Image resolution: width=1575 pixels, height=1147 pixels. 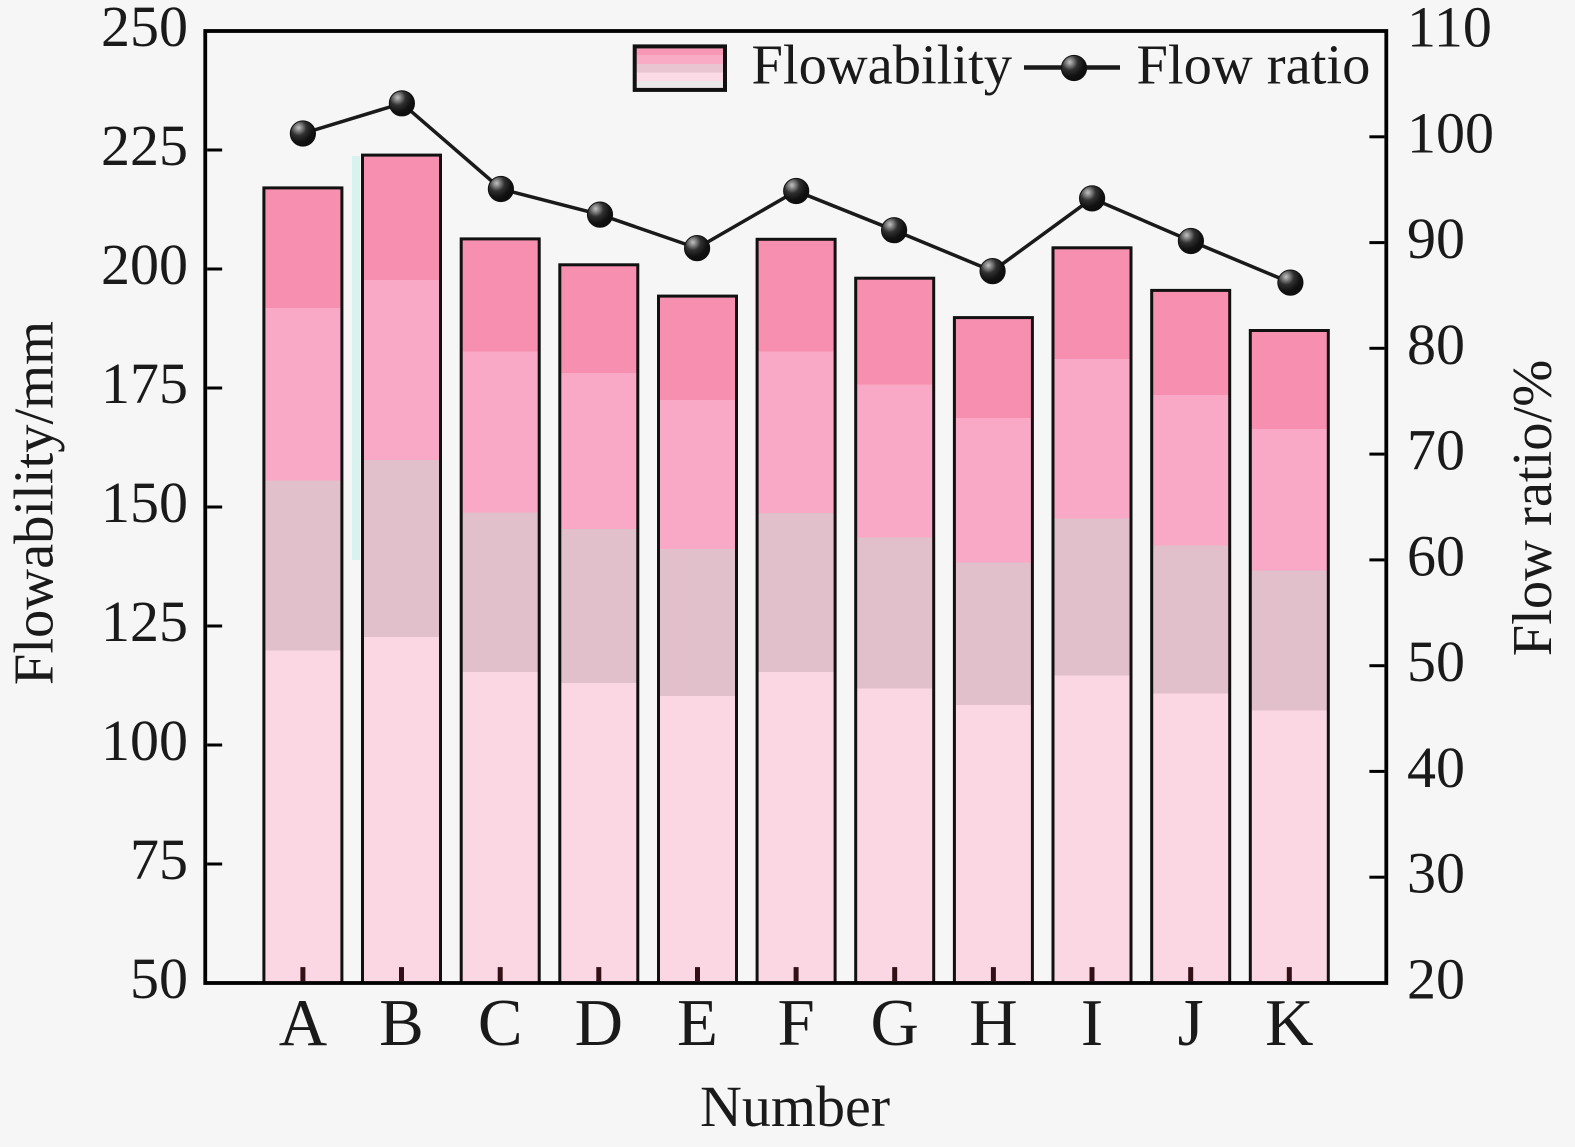 What do you see at coordinates (144, 264) in the screenshot?
I see `svg-text: 200` at bounding box center [144, 264].